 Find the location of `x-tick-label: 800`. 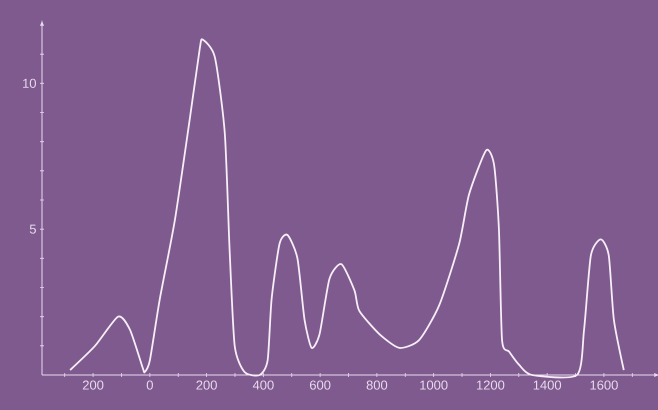

x-tick-label: 800 is located at coordinates (377, 385).